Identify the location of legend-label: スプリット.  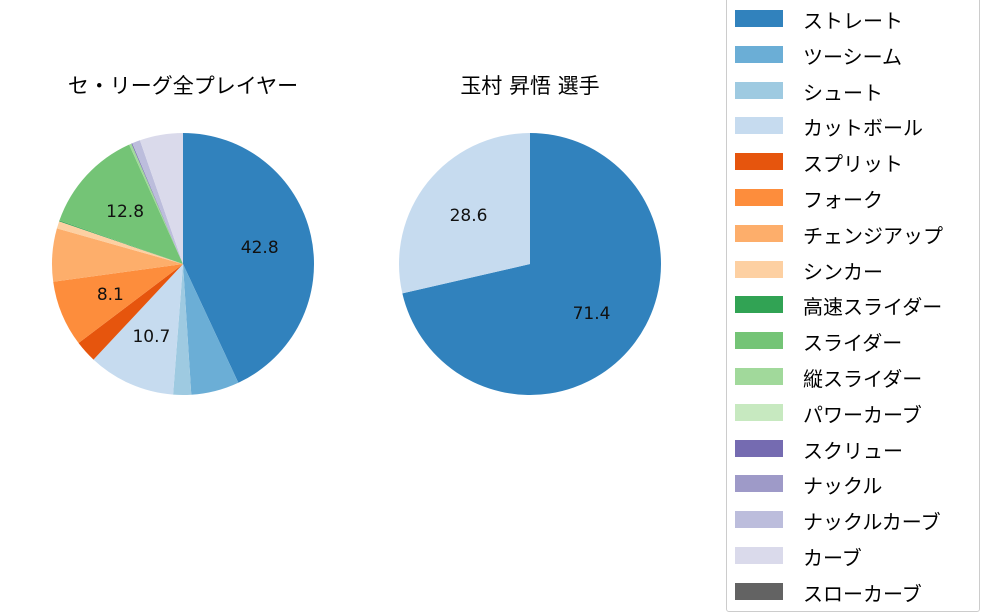
(853, 164).